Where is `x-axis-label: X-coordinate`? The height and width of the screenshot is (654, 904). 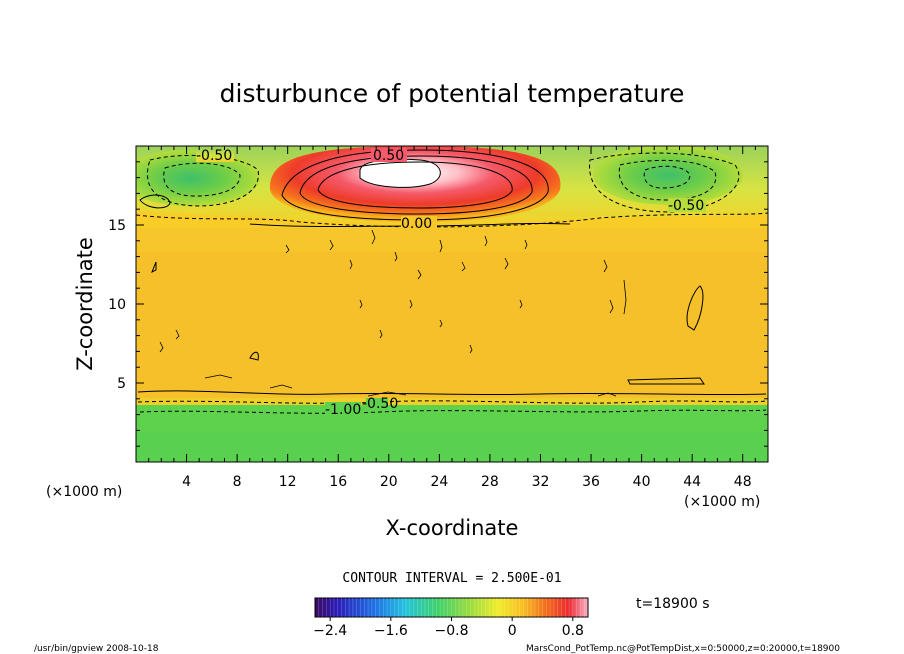
x-axis-label: X-coordinate is located at coordinates (452, 528).